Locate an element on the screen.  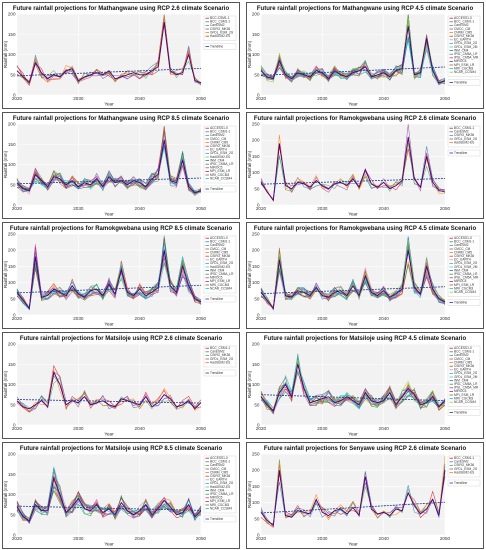
legend-label: ACCESS1-0 is located at coordinates (219, 238).